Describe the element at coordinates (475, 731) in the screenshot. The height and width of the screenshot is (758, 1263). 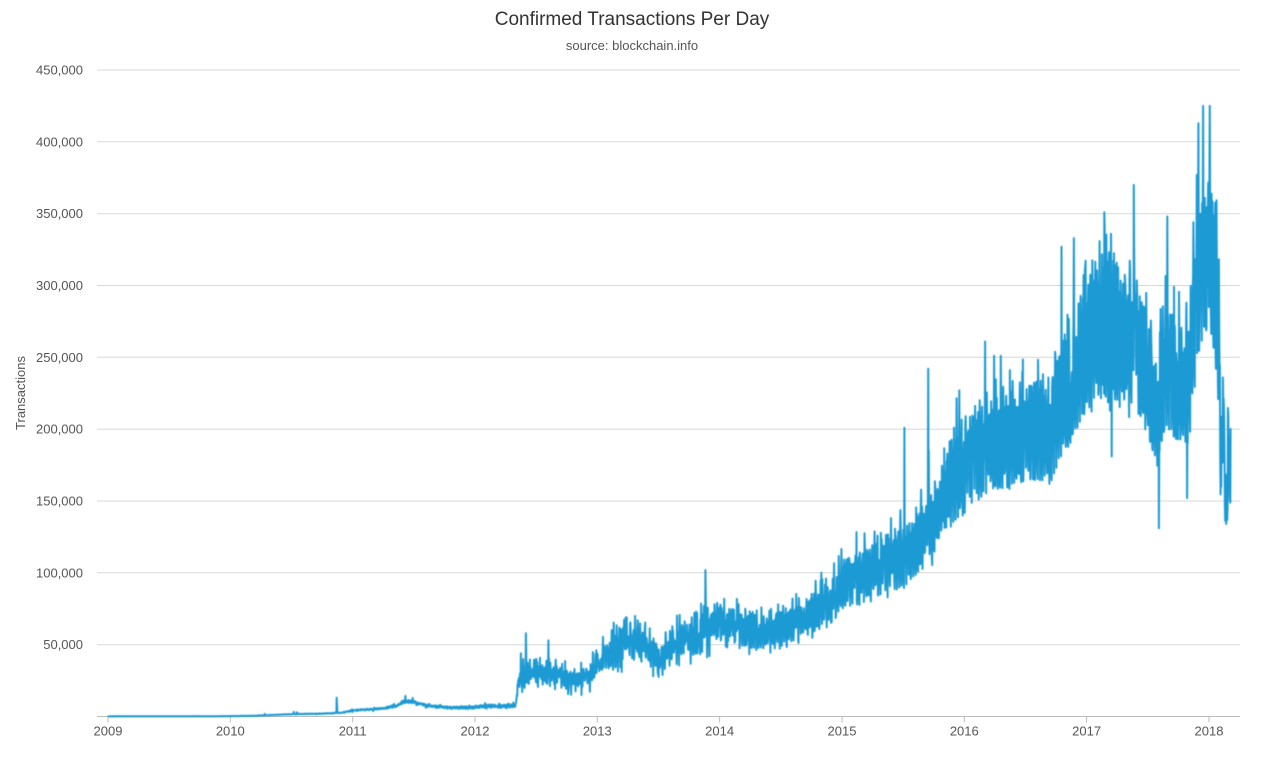
I see `svg-text: 2012` at that location.